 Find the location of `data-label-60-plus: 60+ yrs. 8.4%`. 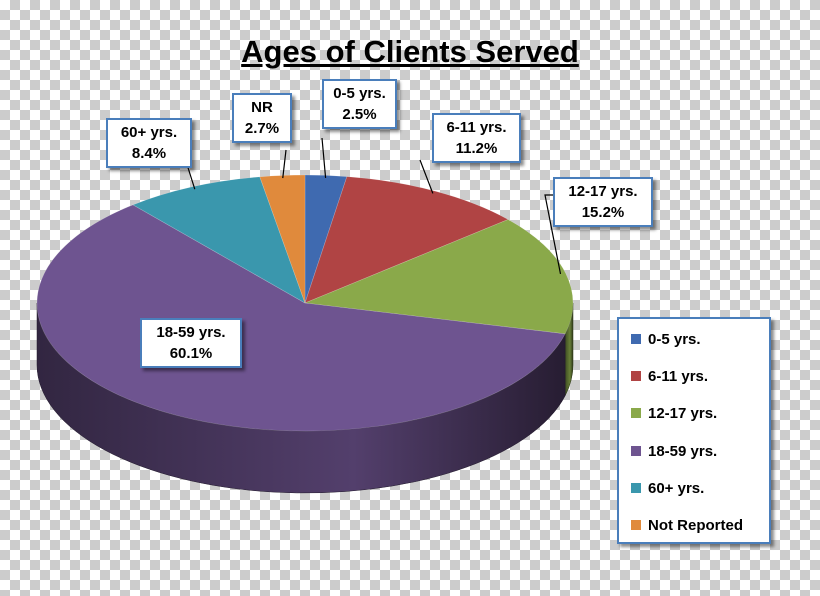

data-label-60-plus: 60+ yrs. 8.4% is located at coordinates (149, 143).